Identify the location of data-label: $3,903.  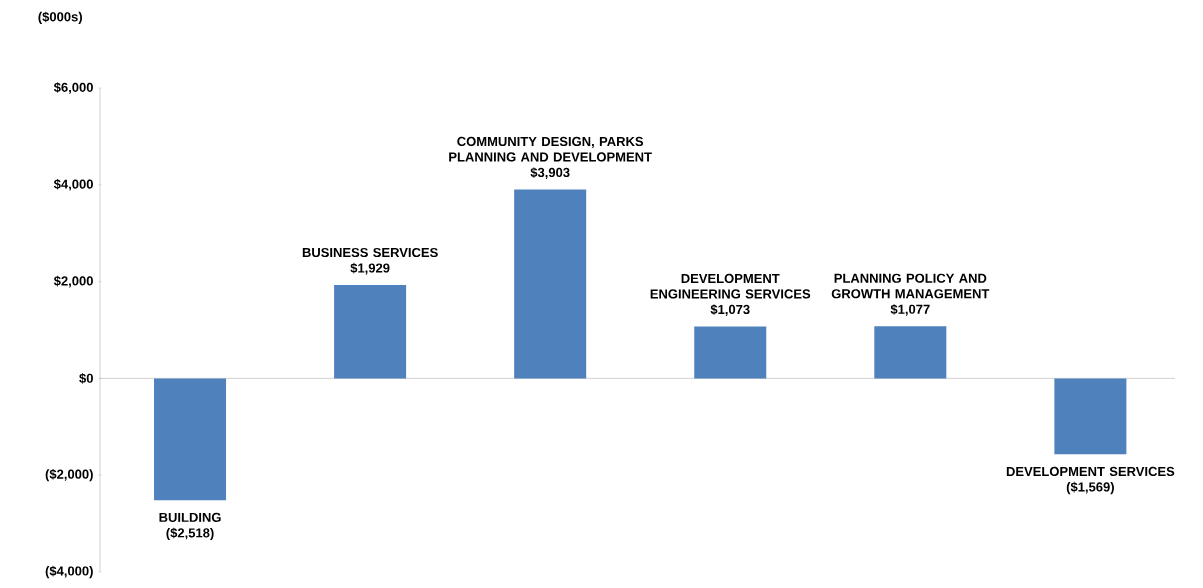
(550, 173).